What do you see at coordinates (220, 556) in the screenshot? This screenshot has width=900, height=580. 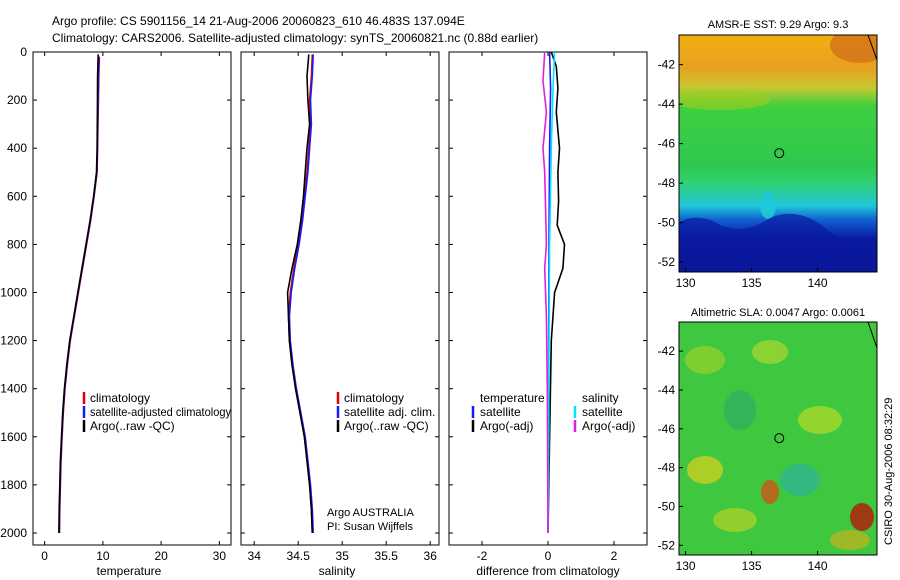 I see `x-tick-label: 30` at bounding box center [220, 556].